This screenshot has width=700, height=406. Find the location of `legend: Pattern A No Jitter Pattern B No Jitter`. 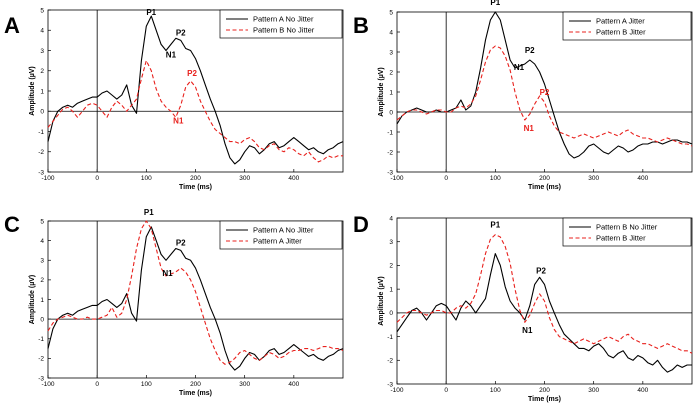

legend: Pattern A No Jitter Pattern B No Jitter is located at coordinates (281, 24).